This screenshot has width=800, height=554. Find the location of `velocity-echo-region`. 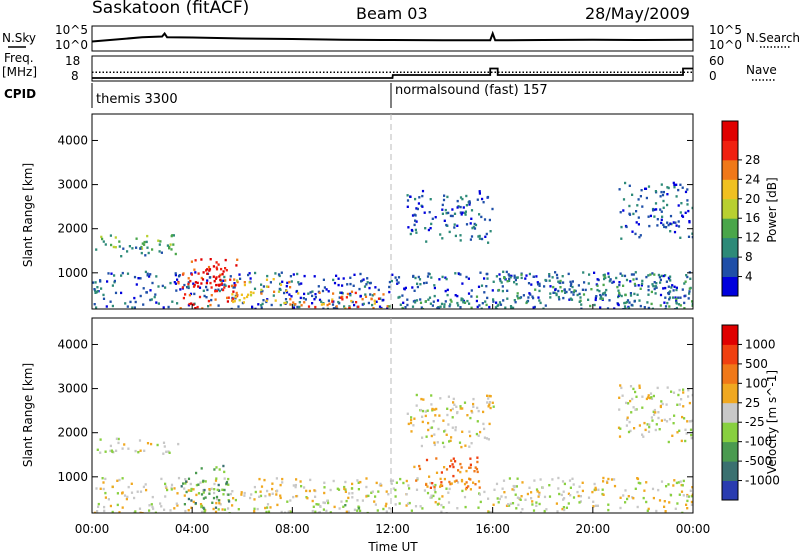

velocity-echo-region is located at coordinates (339, 506).